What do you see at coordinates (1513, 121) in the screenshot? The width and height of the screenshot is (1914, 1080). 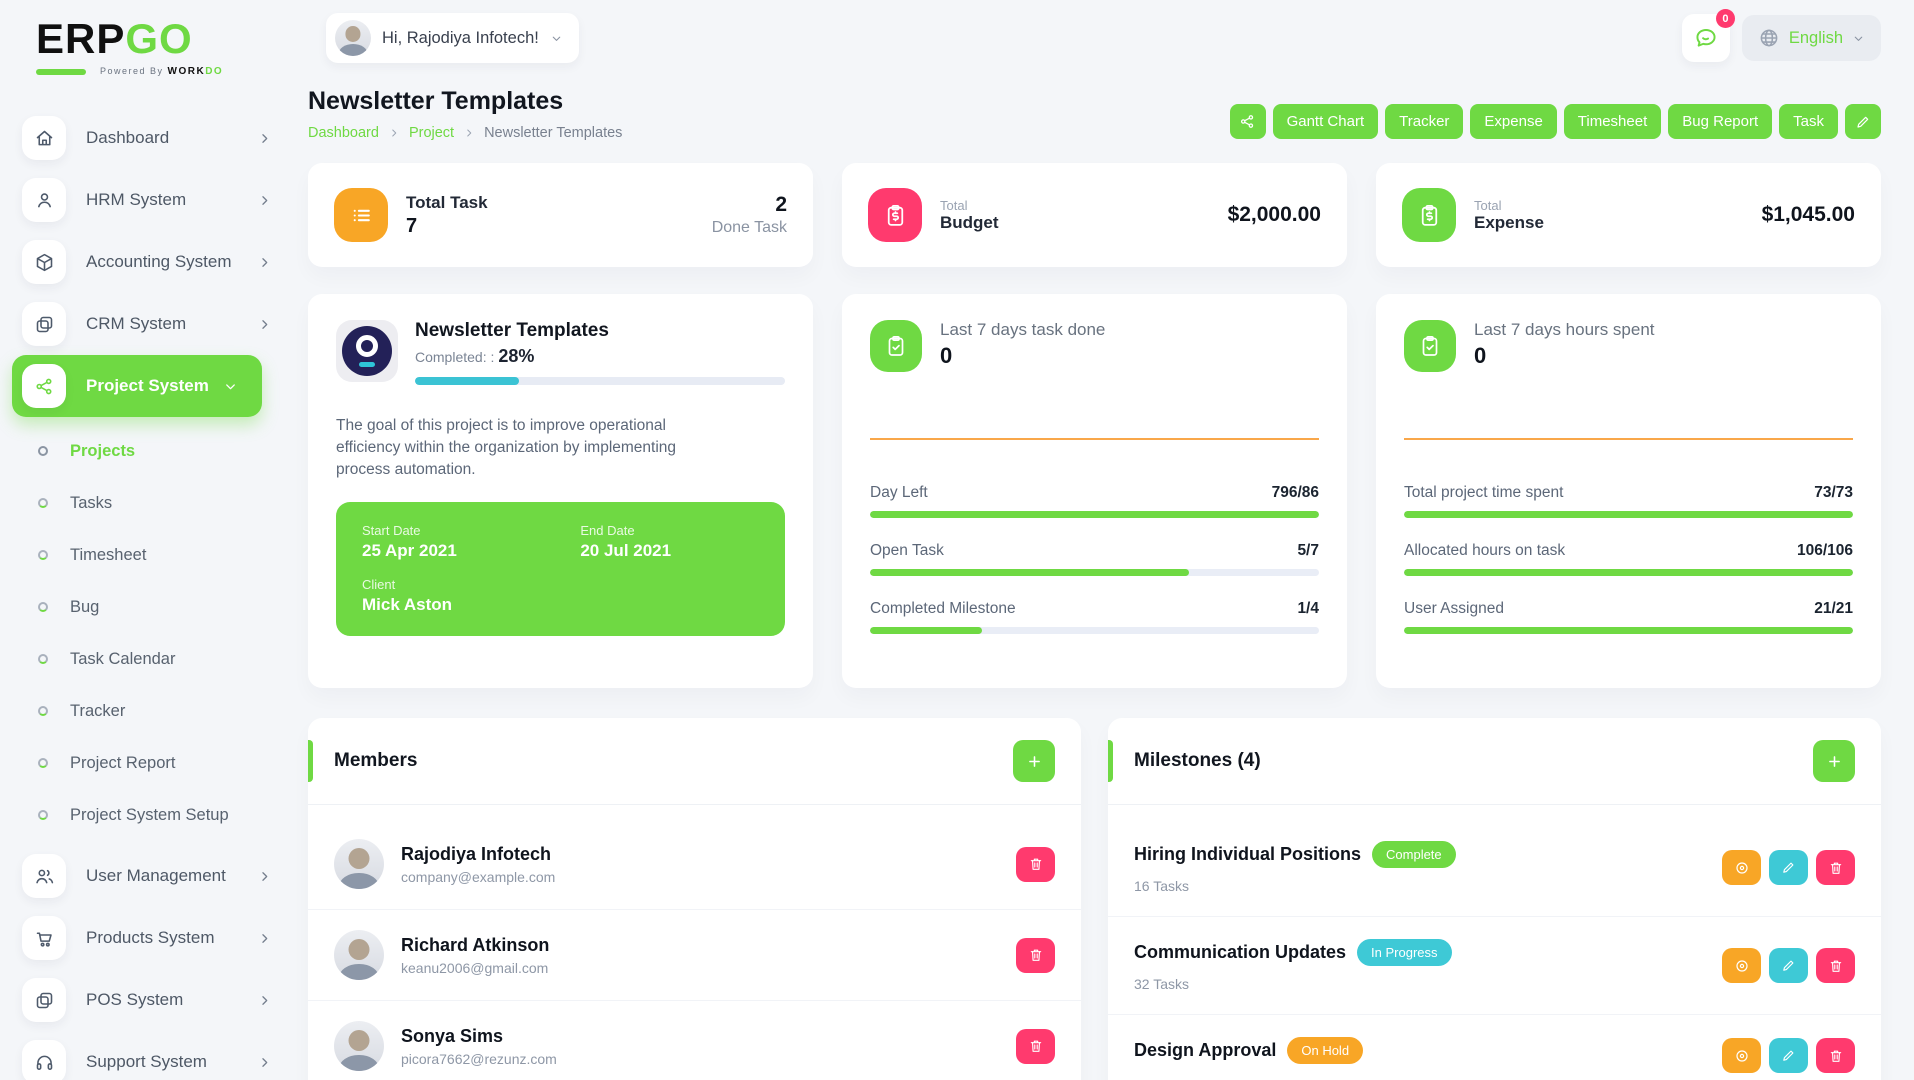 I see `expense-button: Expense` at bounding box center [1513, 121].